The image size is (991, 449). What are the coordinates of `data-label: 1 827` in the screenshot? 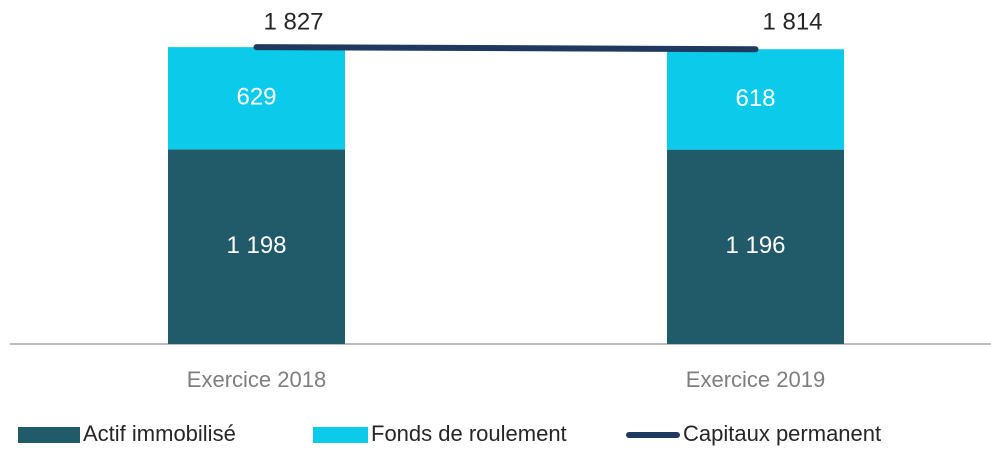 It's located at (293, 21).